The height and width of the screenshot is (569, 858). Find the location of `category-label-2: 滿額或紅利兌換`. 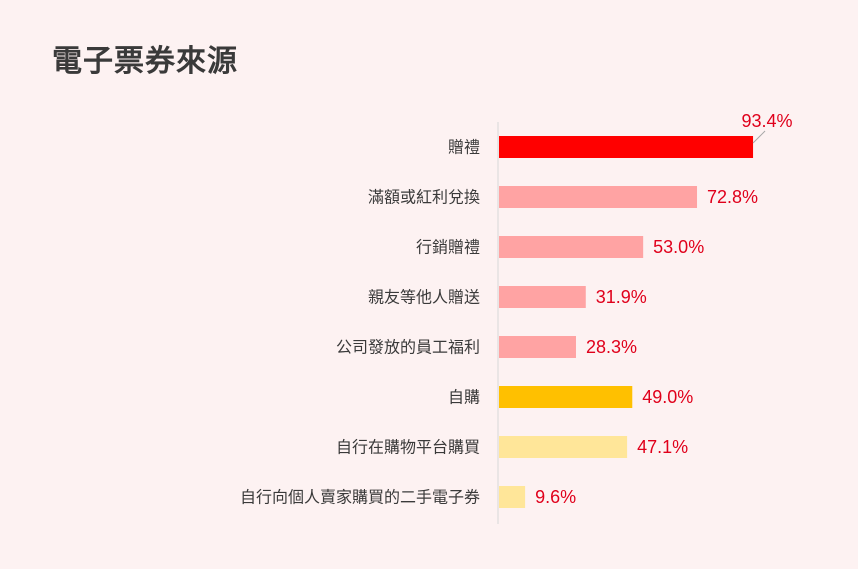

category-label-2: 滿額或紅利兌換 is located at coordinates (424, 197).